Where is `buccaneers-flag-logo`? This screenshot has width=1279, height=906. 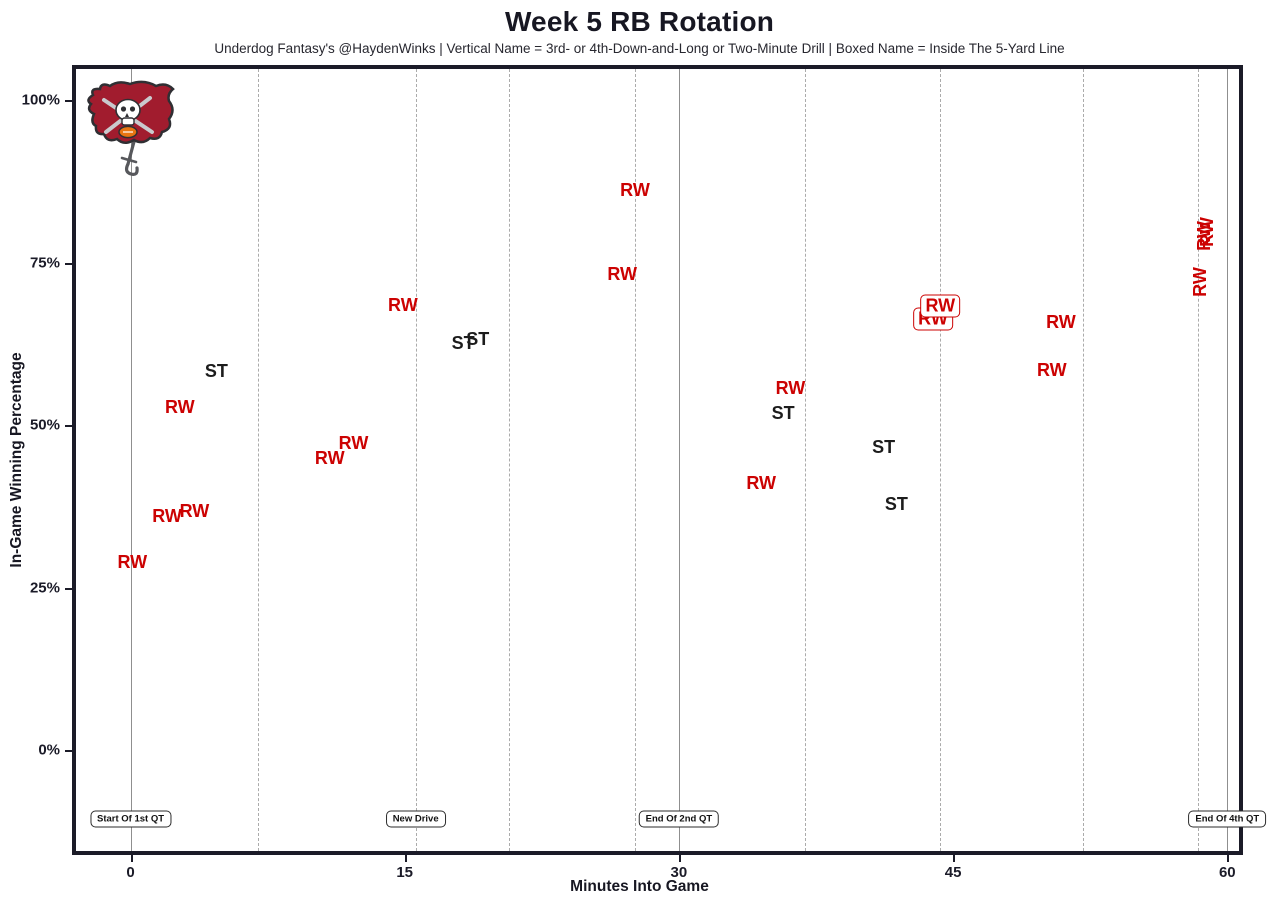
buccaneers-flag-logo is located at coordinates (131, 128).